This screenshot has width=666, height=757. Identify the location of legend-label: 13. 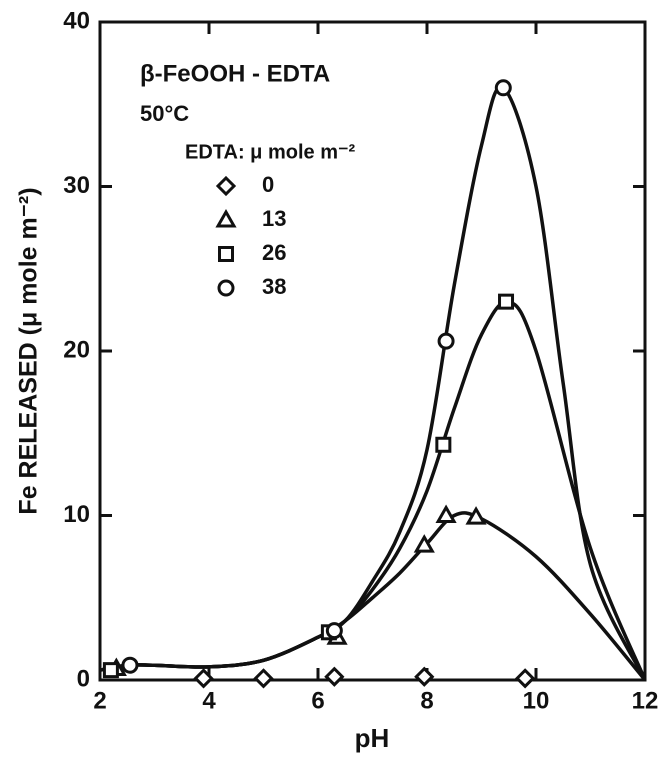
(274, 218).